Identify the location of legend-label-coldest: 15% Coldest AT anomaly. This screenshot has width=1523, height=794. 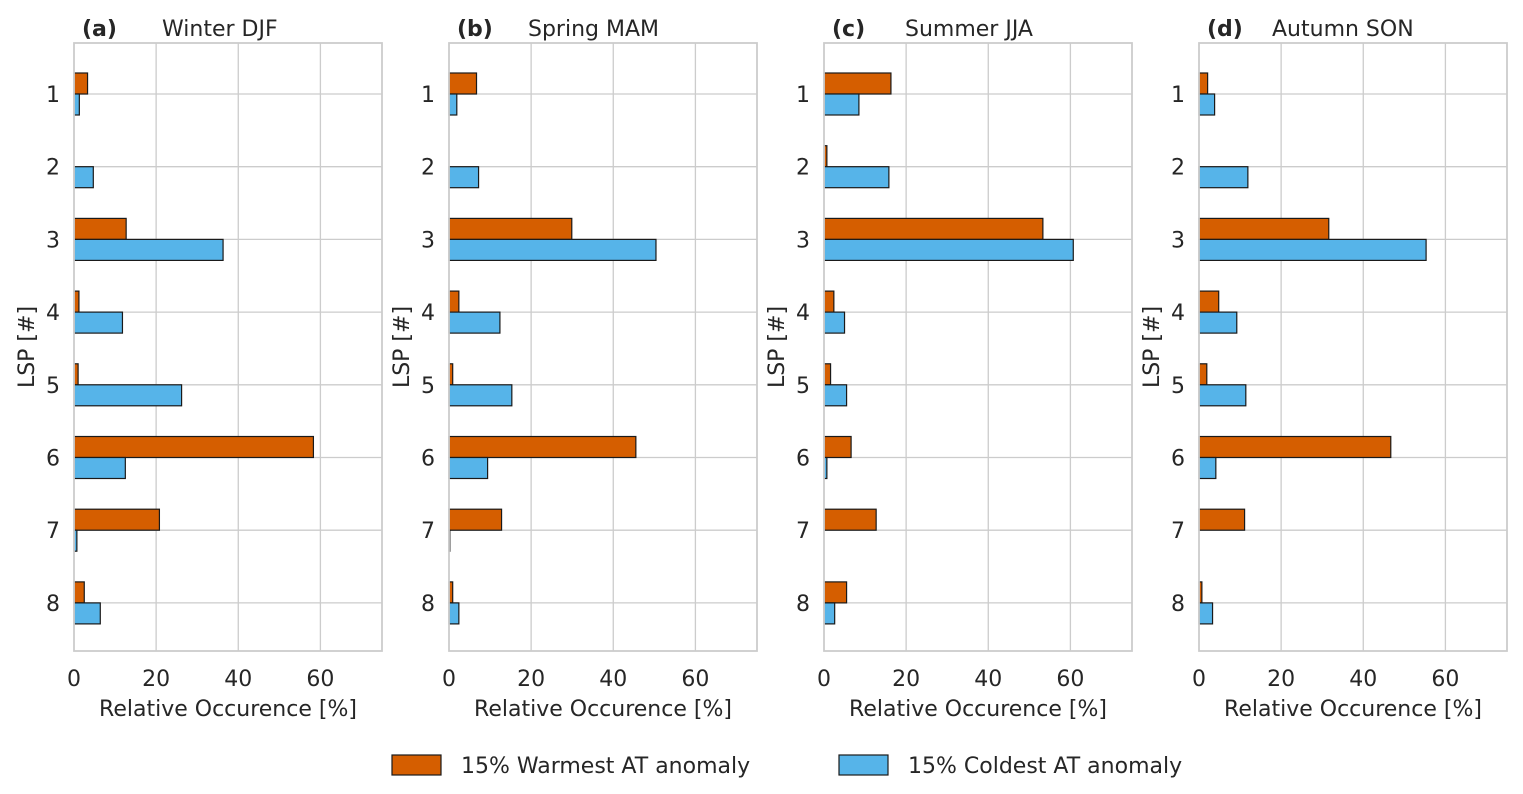
(1045, 766).